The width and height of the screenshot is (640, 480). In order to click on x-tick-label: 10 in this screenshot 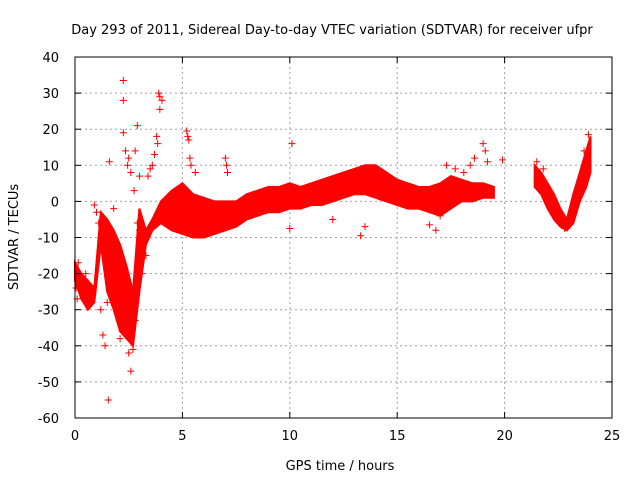, I will do `click(290, 436)`.